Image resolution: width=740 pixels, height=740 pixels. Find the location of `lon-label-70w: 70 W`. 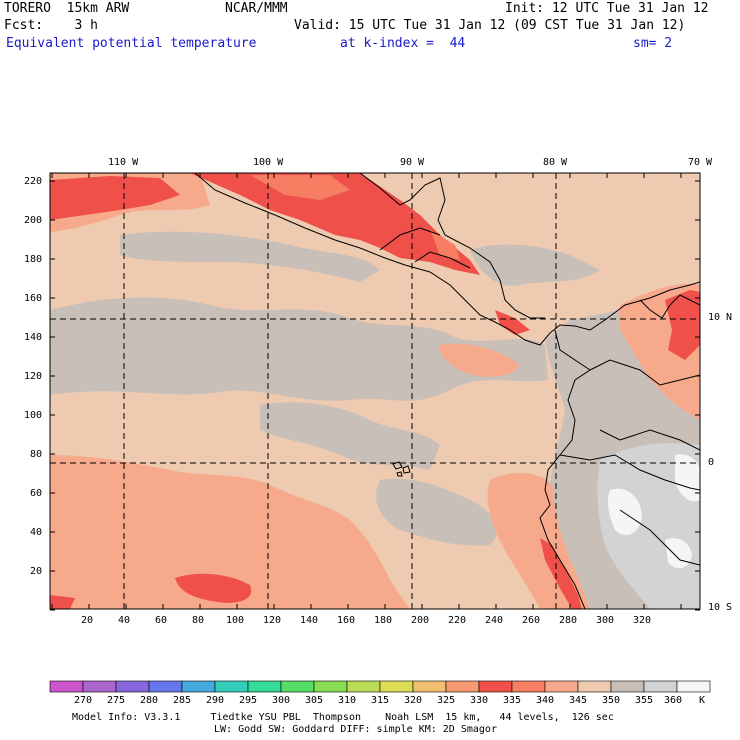

lon-label-70w: 70 W is located at coordinates (700, 162).